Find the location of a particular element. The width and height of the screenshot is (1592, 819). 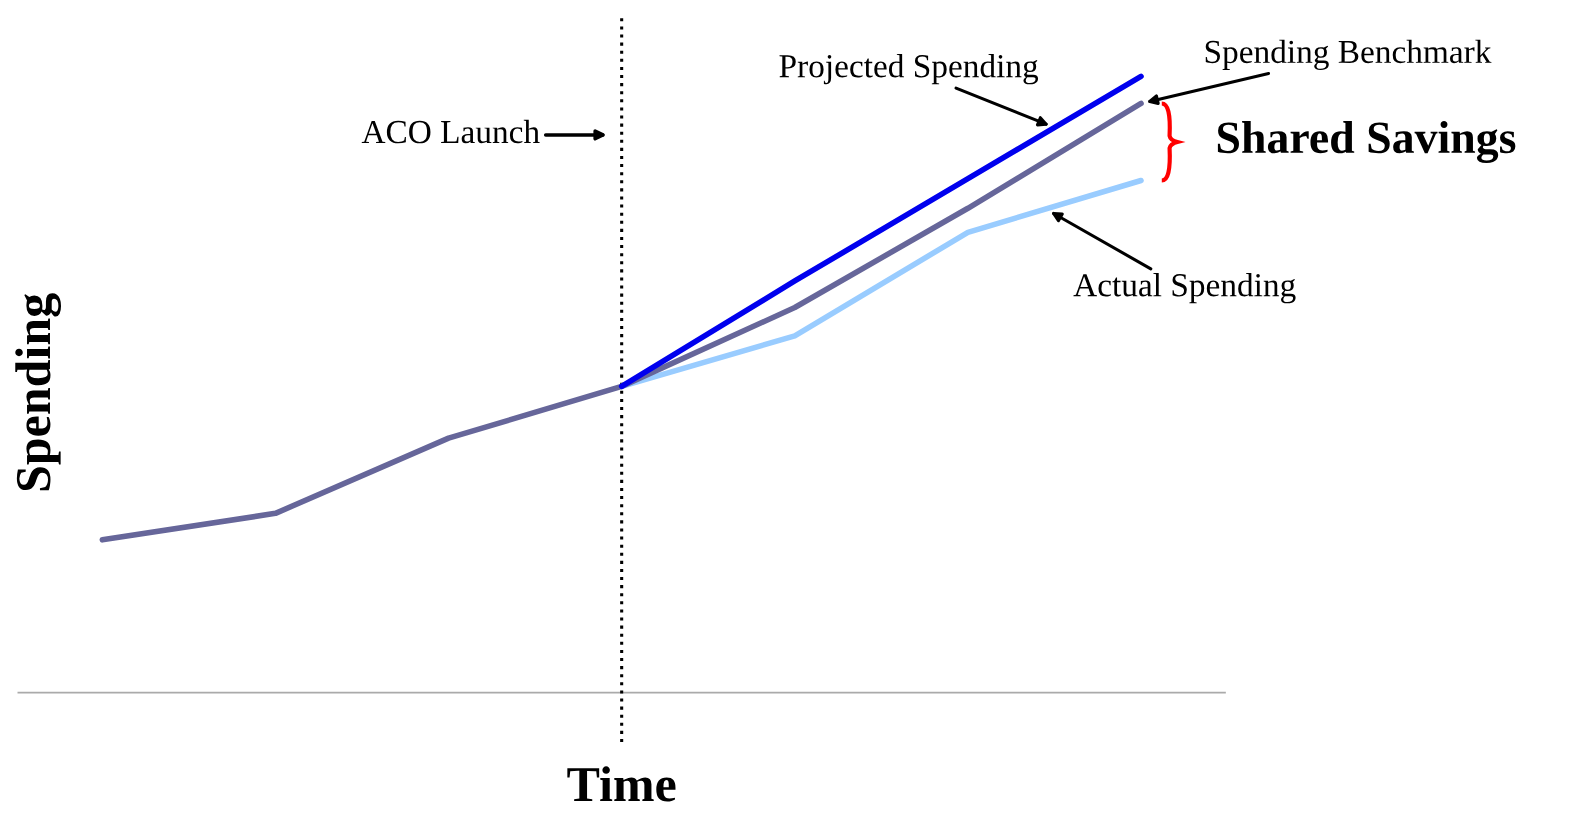

text: Spending Benchmark is located at coordinates (1348, 55).